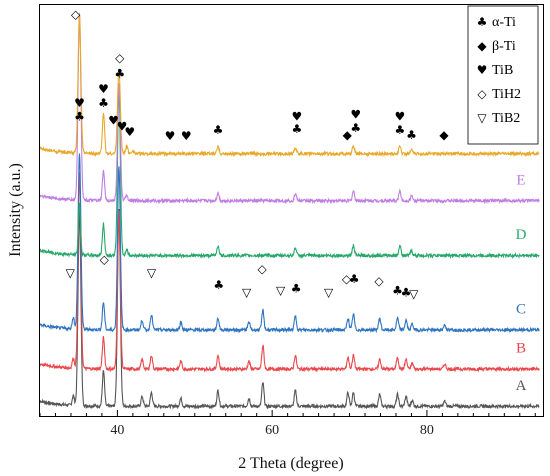 This screenshot has height=476, width=550. What do you see at coordinates (482, 118) in the screenshot?
I see `legend-symbol: ▽` at bounding box center [482, 118].